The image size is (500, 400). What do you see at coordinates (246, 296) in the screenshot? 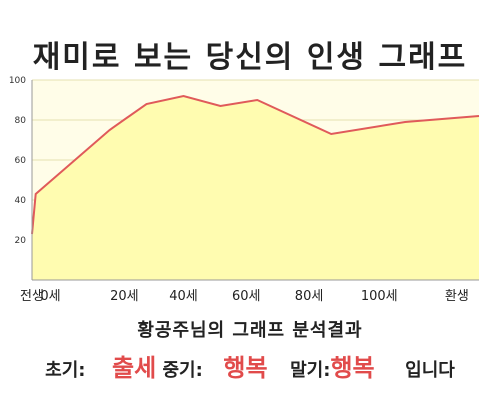
I see `x-tick-label: 60세` at bounding box center [246, 296].